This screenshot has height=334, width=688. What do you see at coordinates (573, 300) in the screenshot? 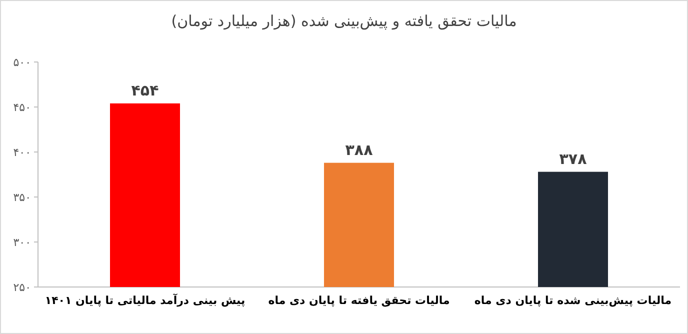
I see `x-tick-label: مالیات پیش‌بینی شده تا پایان دی ماه` at bounding box center [573, 300].